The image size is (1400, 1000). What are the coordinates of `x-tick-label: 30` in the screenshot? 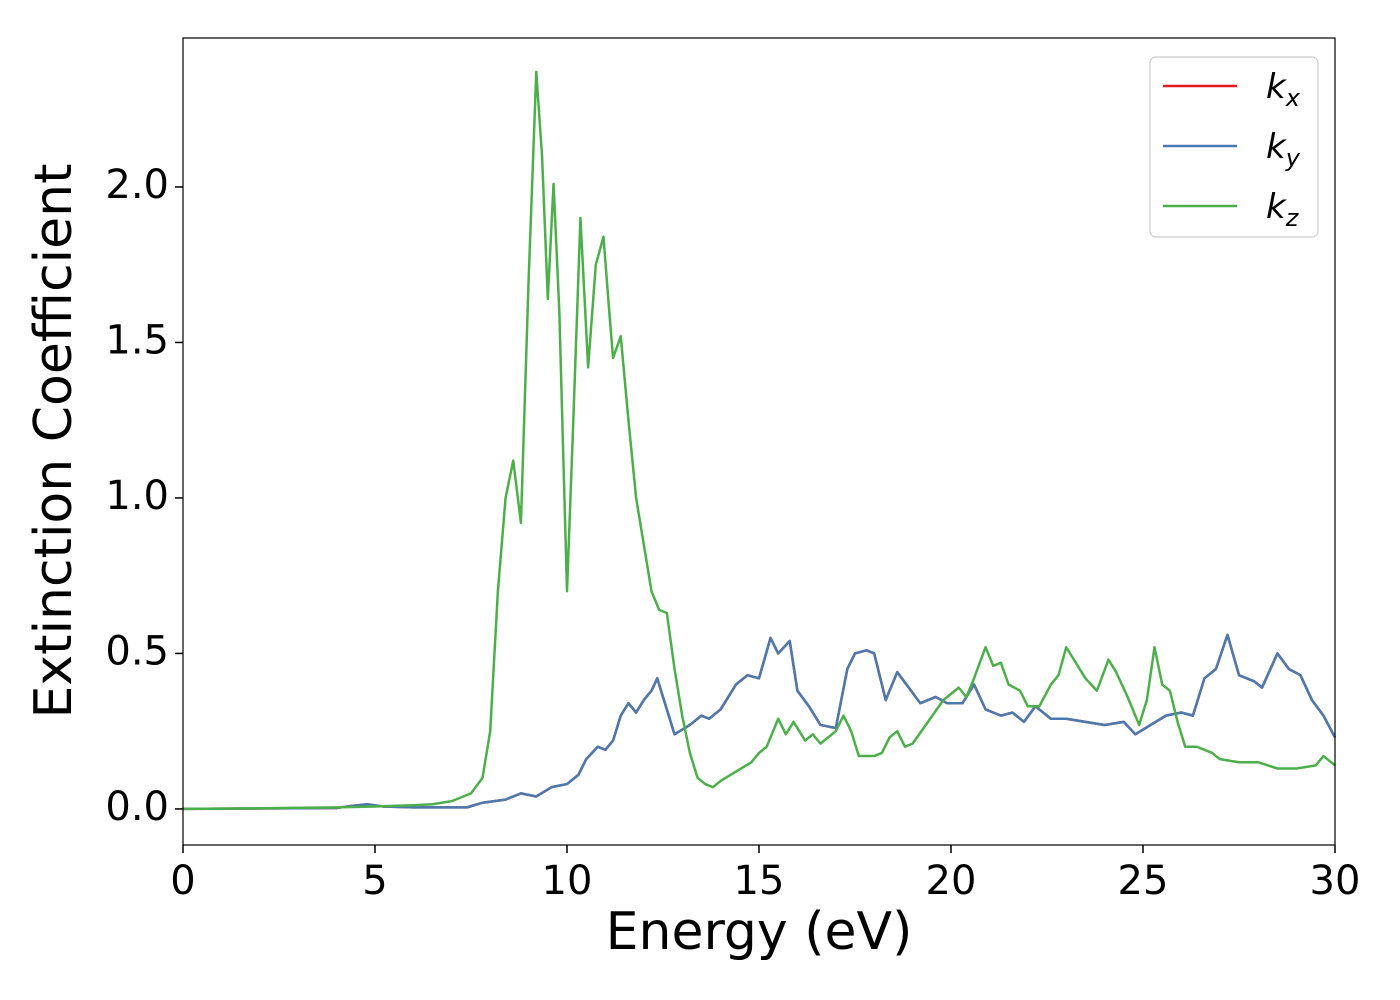 It's located at (1335, 881).